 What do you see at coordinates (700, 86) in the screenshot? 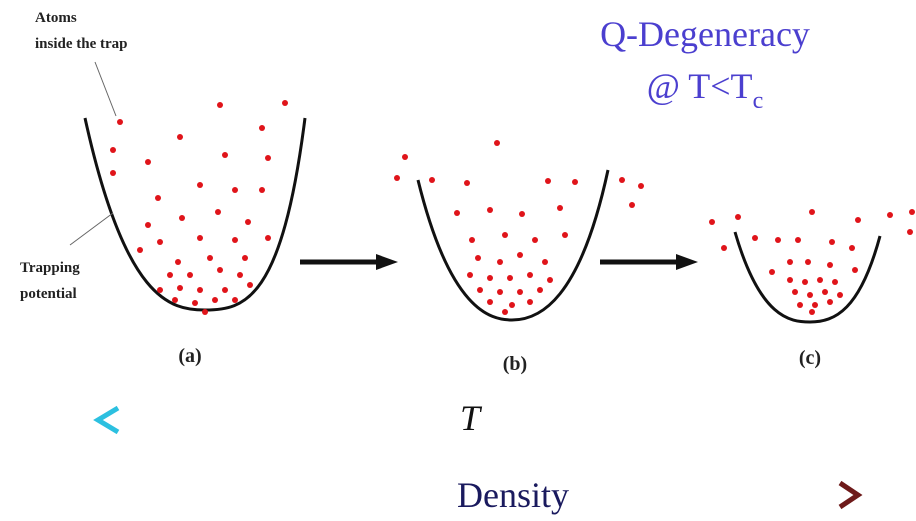
I see `condition-text: @ T<T` at bounding box center [700, 86].